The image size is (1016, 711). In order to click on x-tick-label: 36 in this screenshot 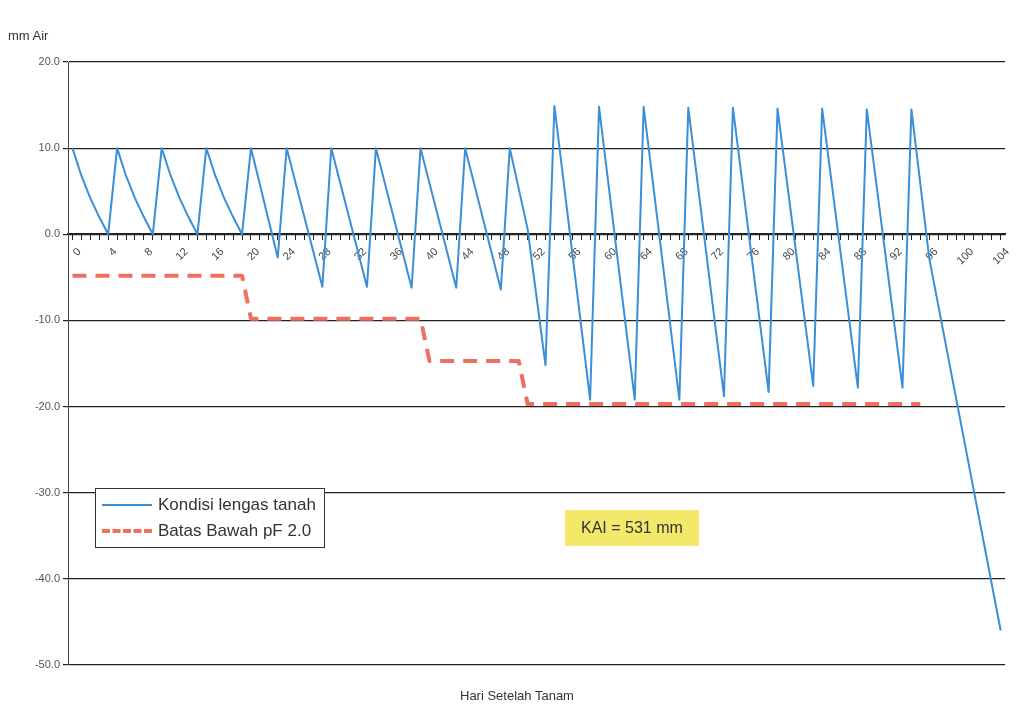, I will do `click(396, 254)`.